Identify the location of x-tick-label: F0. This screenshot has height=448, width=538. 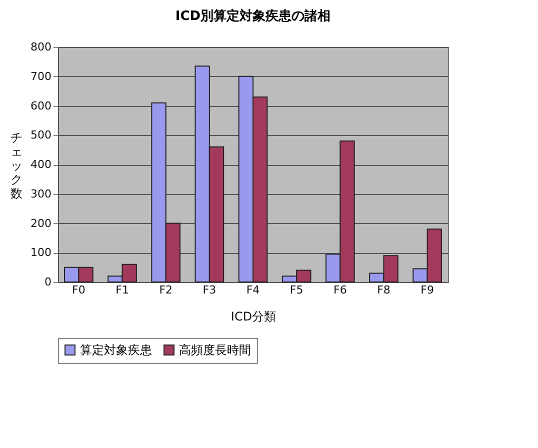
(79, 290).